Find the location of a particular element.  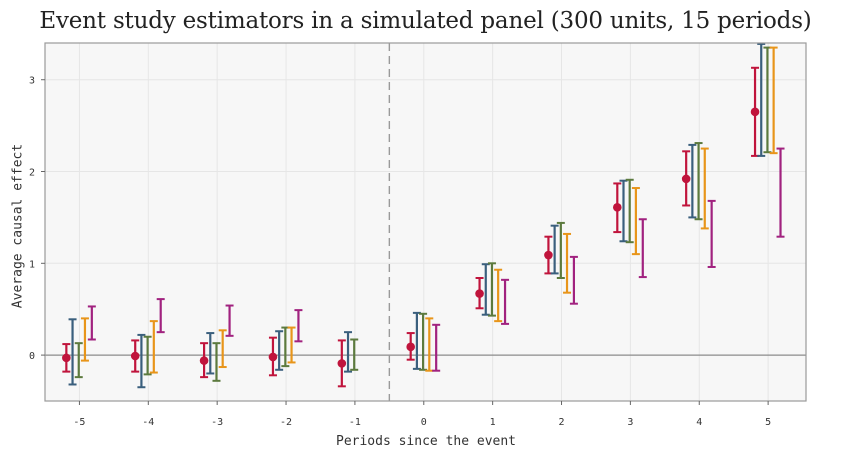

y-tick-label: 2 is located at coordinates (32, 173).